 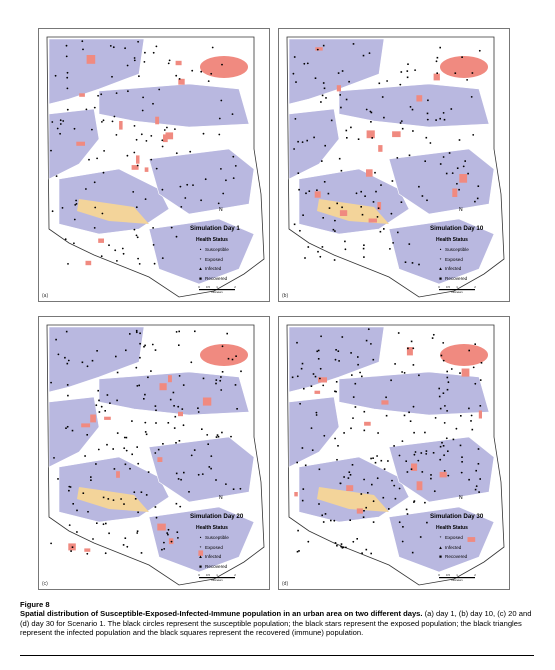 I want to click on lake-hotspot, so click(x=464, y=355).